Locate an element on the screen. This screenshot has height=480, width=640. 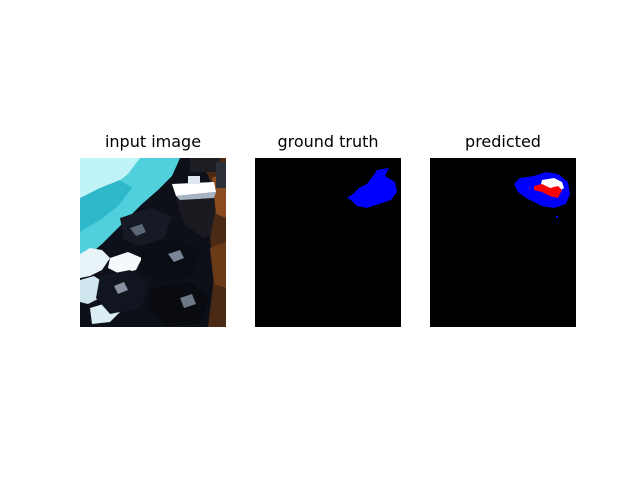
ground-truth-title: ground truth is located at coordinates (328, 141).